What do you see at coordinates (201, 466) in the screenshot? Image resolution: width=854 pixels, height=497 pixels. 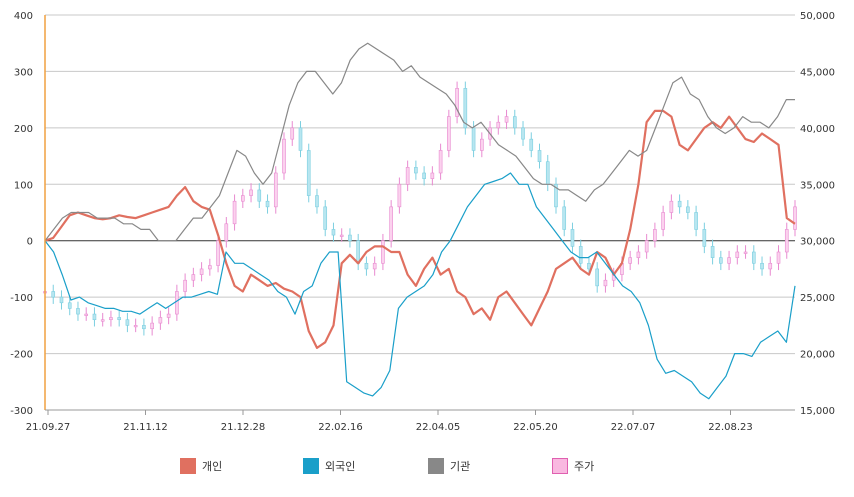 I see `legend-item: 개인` at bounding box center [201, 466].